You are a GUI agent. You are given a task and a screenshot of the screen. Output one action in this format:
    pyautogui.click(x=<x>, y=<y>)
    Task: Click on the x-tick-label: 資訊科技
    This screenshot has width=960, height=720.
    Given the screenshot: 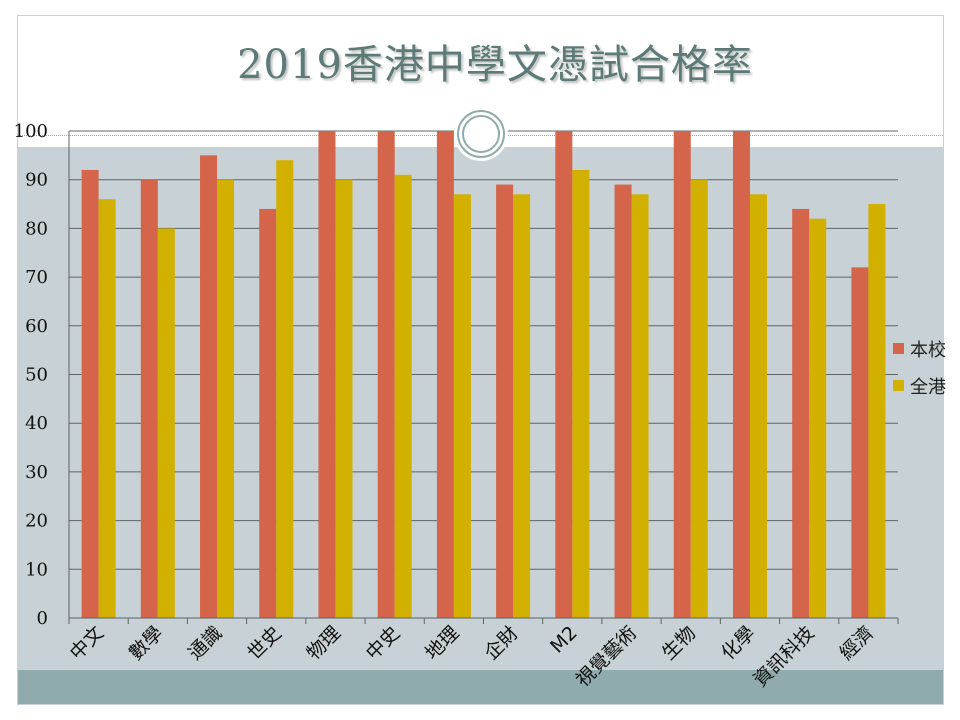 What is the action you would take?
    pyautogui.click(x=783, y=656)
    